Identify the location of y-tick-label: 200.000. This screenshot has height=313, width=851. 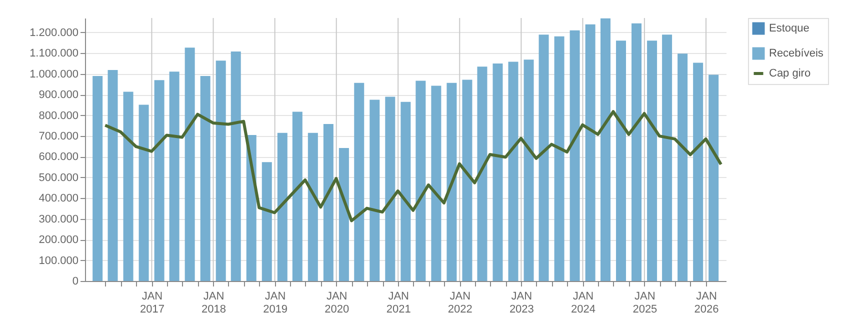
(58, 240).